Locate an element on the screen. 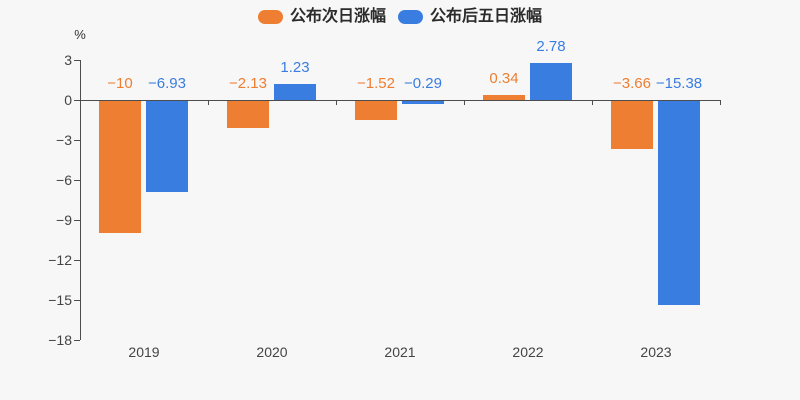 This screenshot has height=400, width=800. y-tick-label: 0 is located at coordinates (68, 100).